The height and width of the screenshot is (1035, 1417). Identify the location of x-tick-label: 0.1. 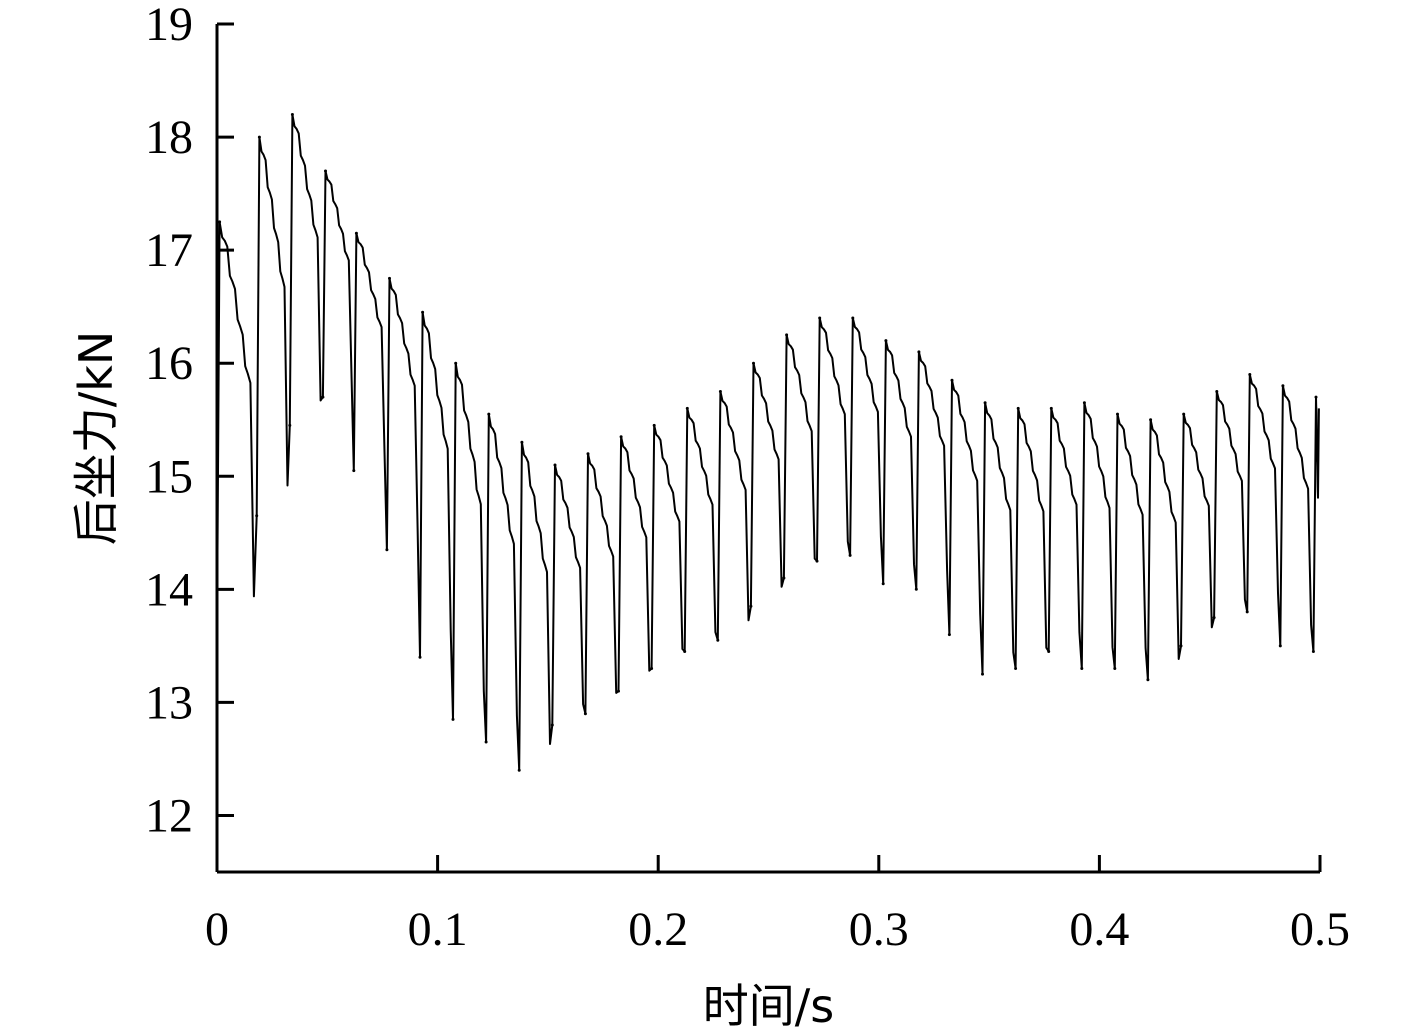
(438, 929).